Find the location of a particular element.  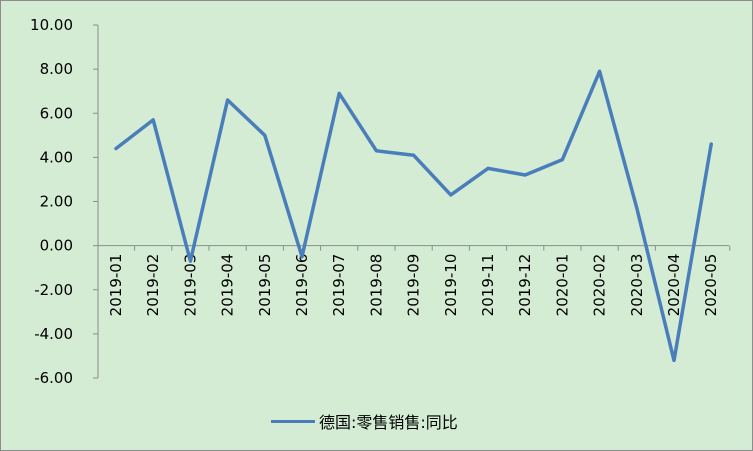

y-tick-label: 6.00 is located at coordinates (56, 113).